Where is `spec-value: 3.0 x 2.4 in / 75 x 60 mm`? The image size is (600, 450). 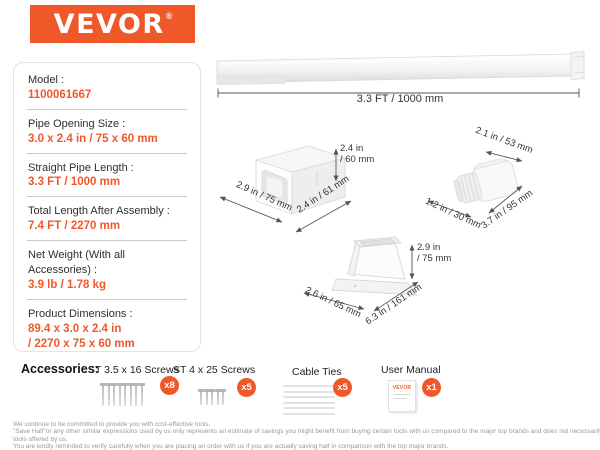
spec-value: 3.0 x 2.4 in / 75 x 60 mm is located at coordinates (93, 138).